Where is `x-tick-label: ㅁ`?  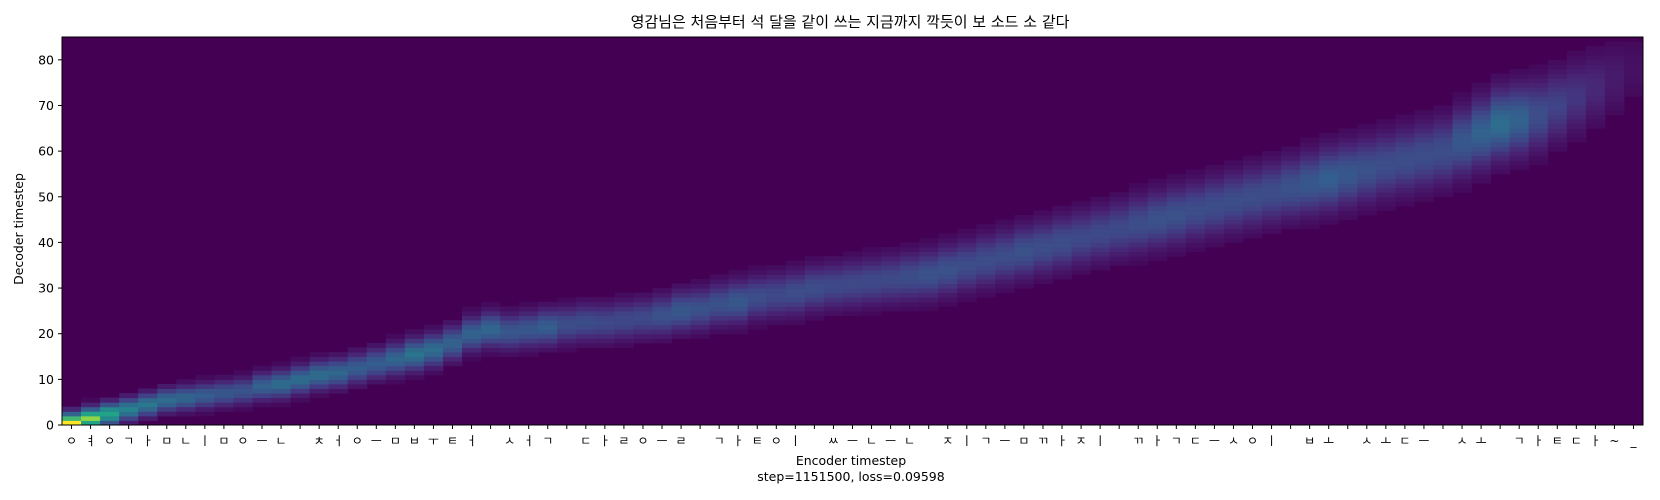 x-tick-label: ㅁ is located at coordinates (1023, 441).